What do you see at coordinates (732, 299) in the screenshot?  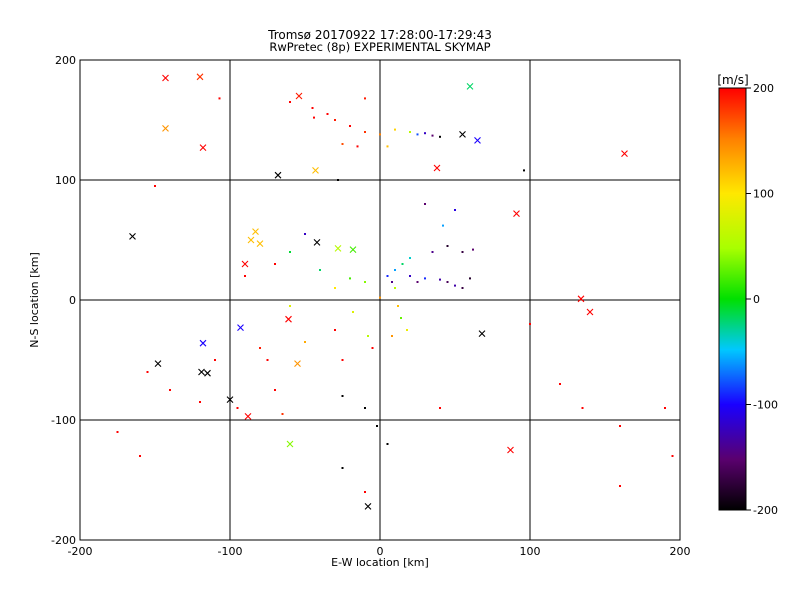 I see `colorbar` at bounding box center [732, 299].